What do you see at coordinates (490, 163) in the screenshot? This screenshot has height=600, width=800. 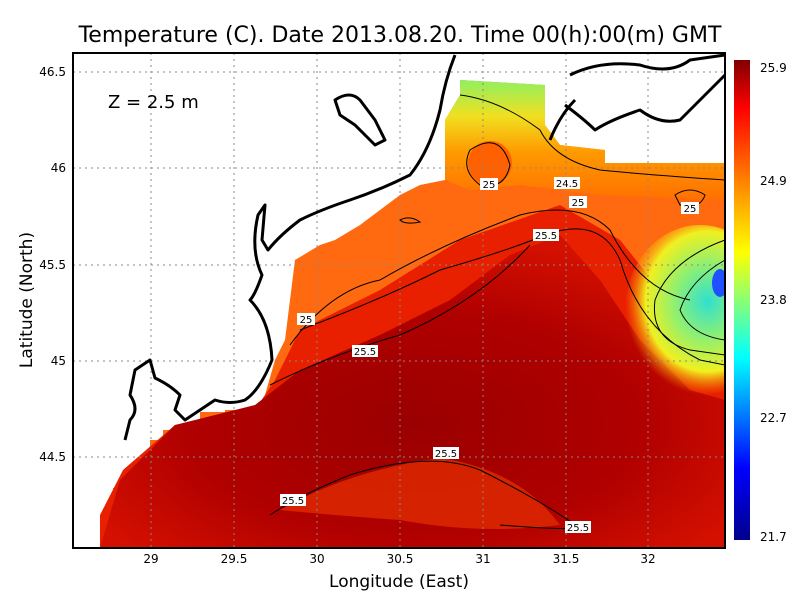 I see `north-warm-eddy` at bounding box center [490, 163].